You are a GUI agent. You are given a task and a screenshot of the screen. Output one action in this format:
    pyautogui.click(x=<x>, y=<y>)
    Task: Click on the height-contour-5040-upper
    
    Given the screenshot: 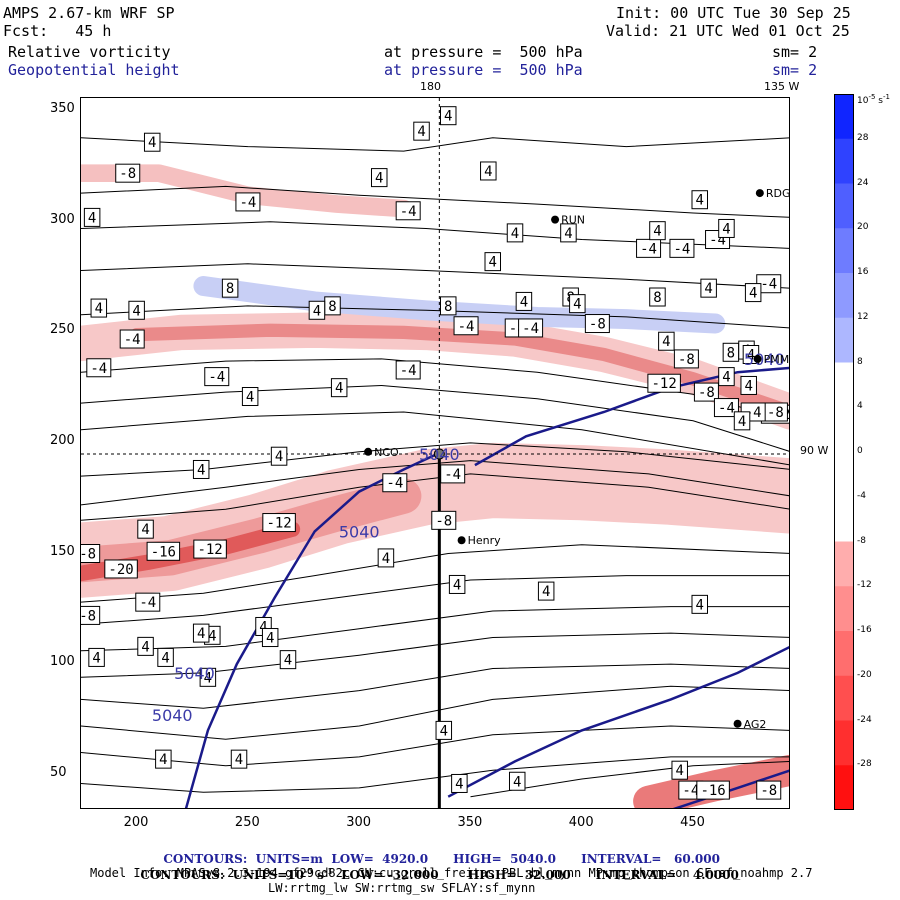 What is the action you would take?
    pyautogui.click(x=631, y=416)
    